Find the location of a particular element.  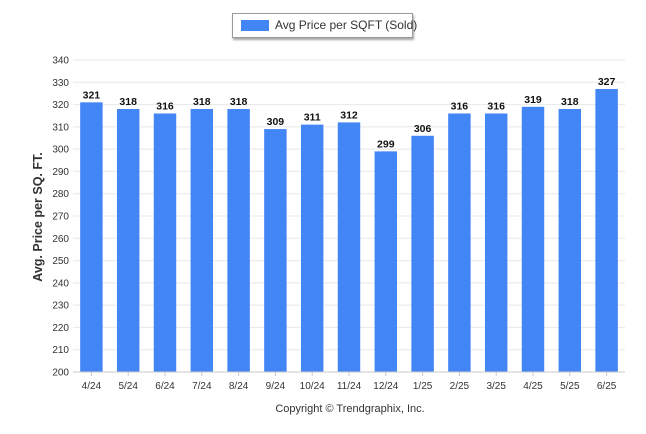

x-tick-label: 6/25 is located at coordinates (607, 386).